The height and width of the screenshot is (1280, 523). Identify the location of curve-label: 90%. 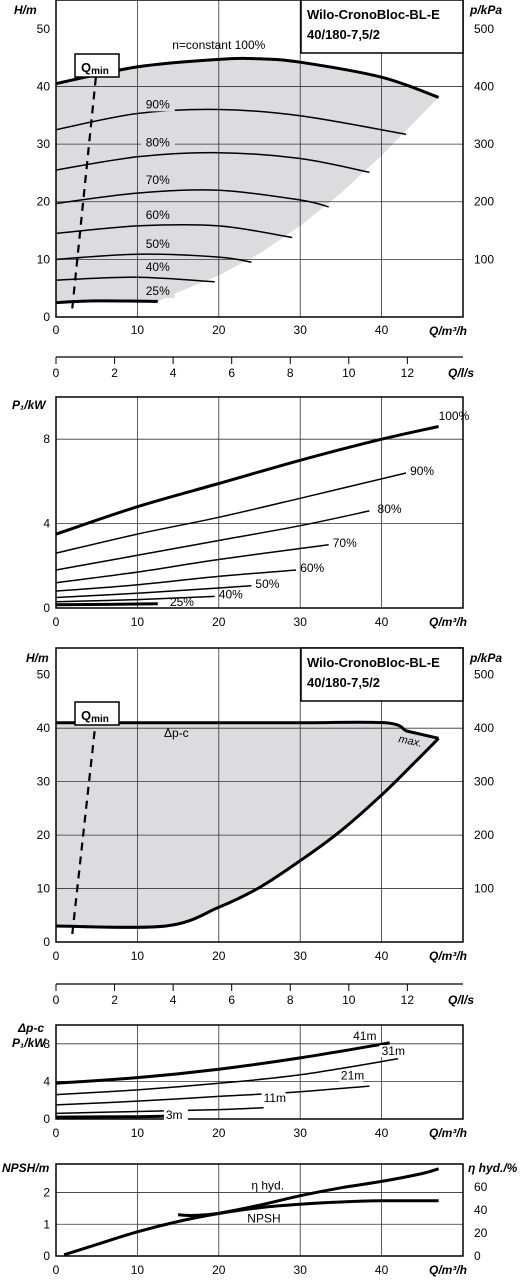
(422, 471).